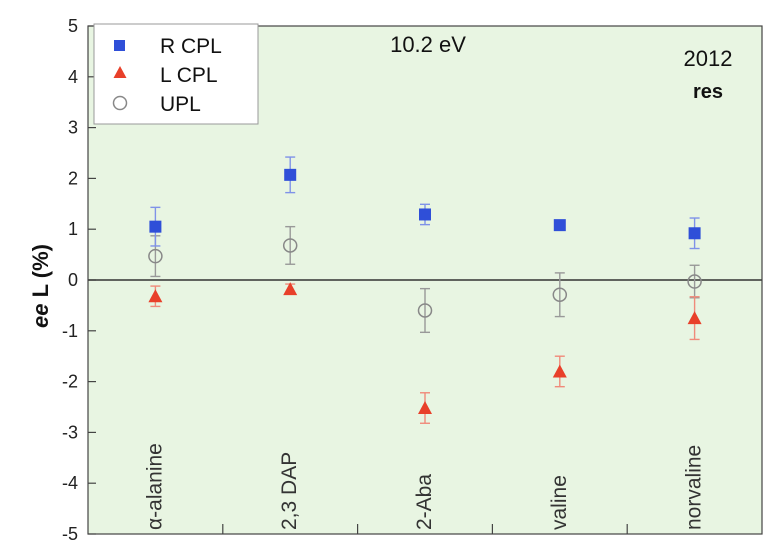 The image size is (766, 540). Describe the element at coordinates (73, 77) in the screenshot. I see `y-tick-label: 4` at that location.